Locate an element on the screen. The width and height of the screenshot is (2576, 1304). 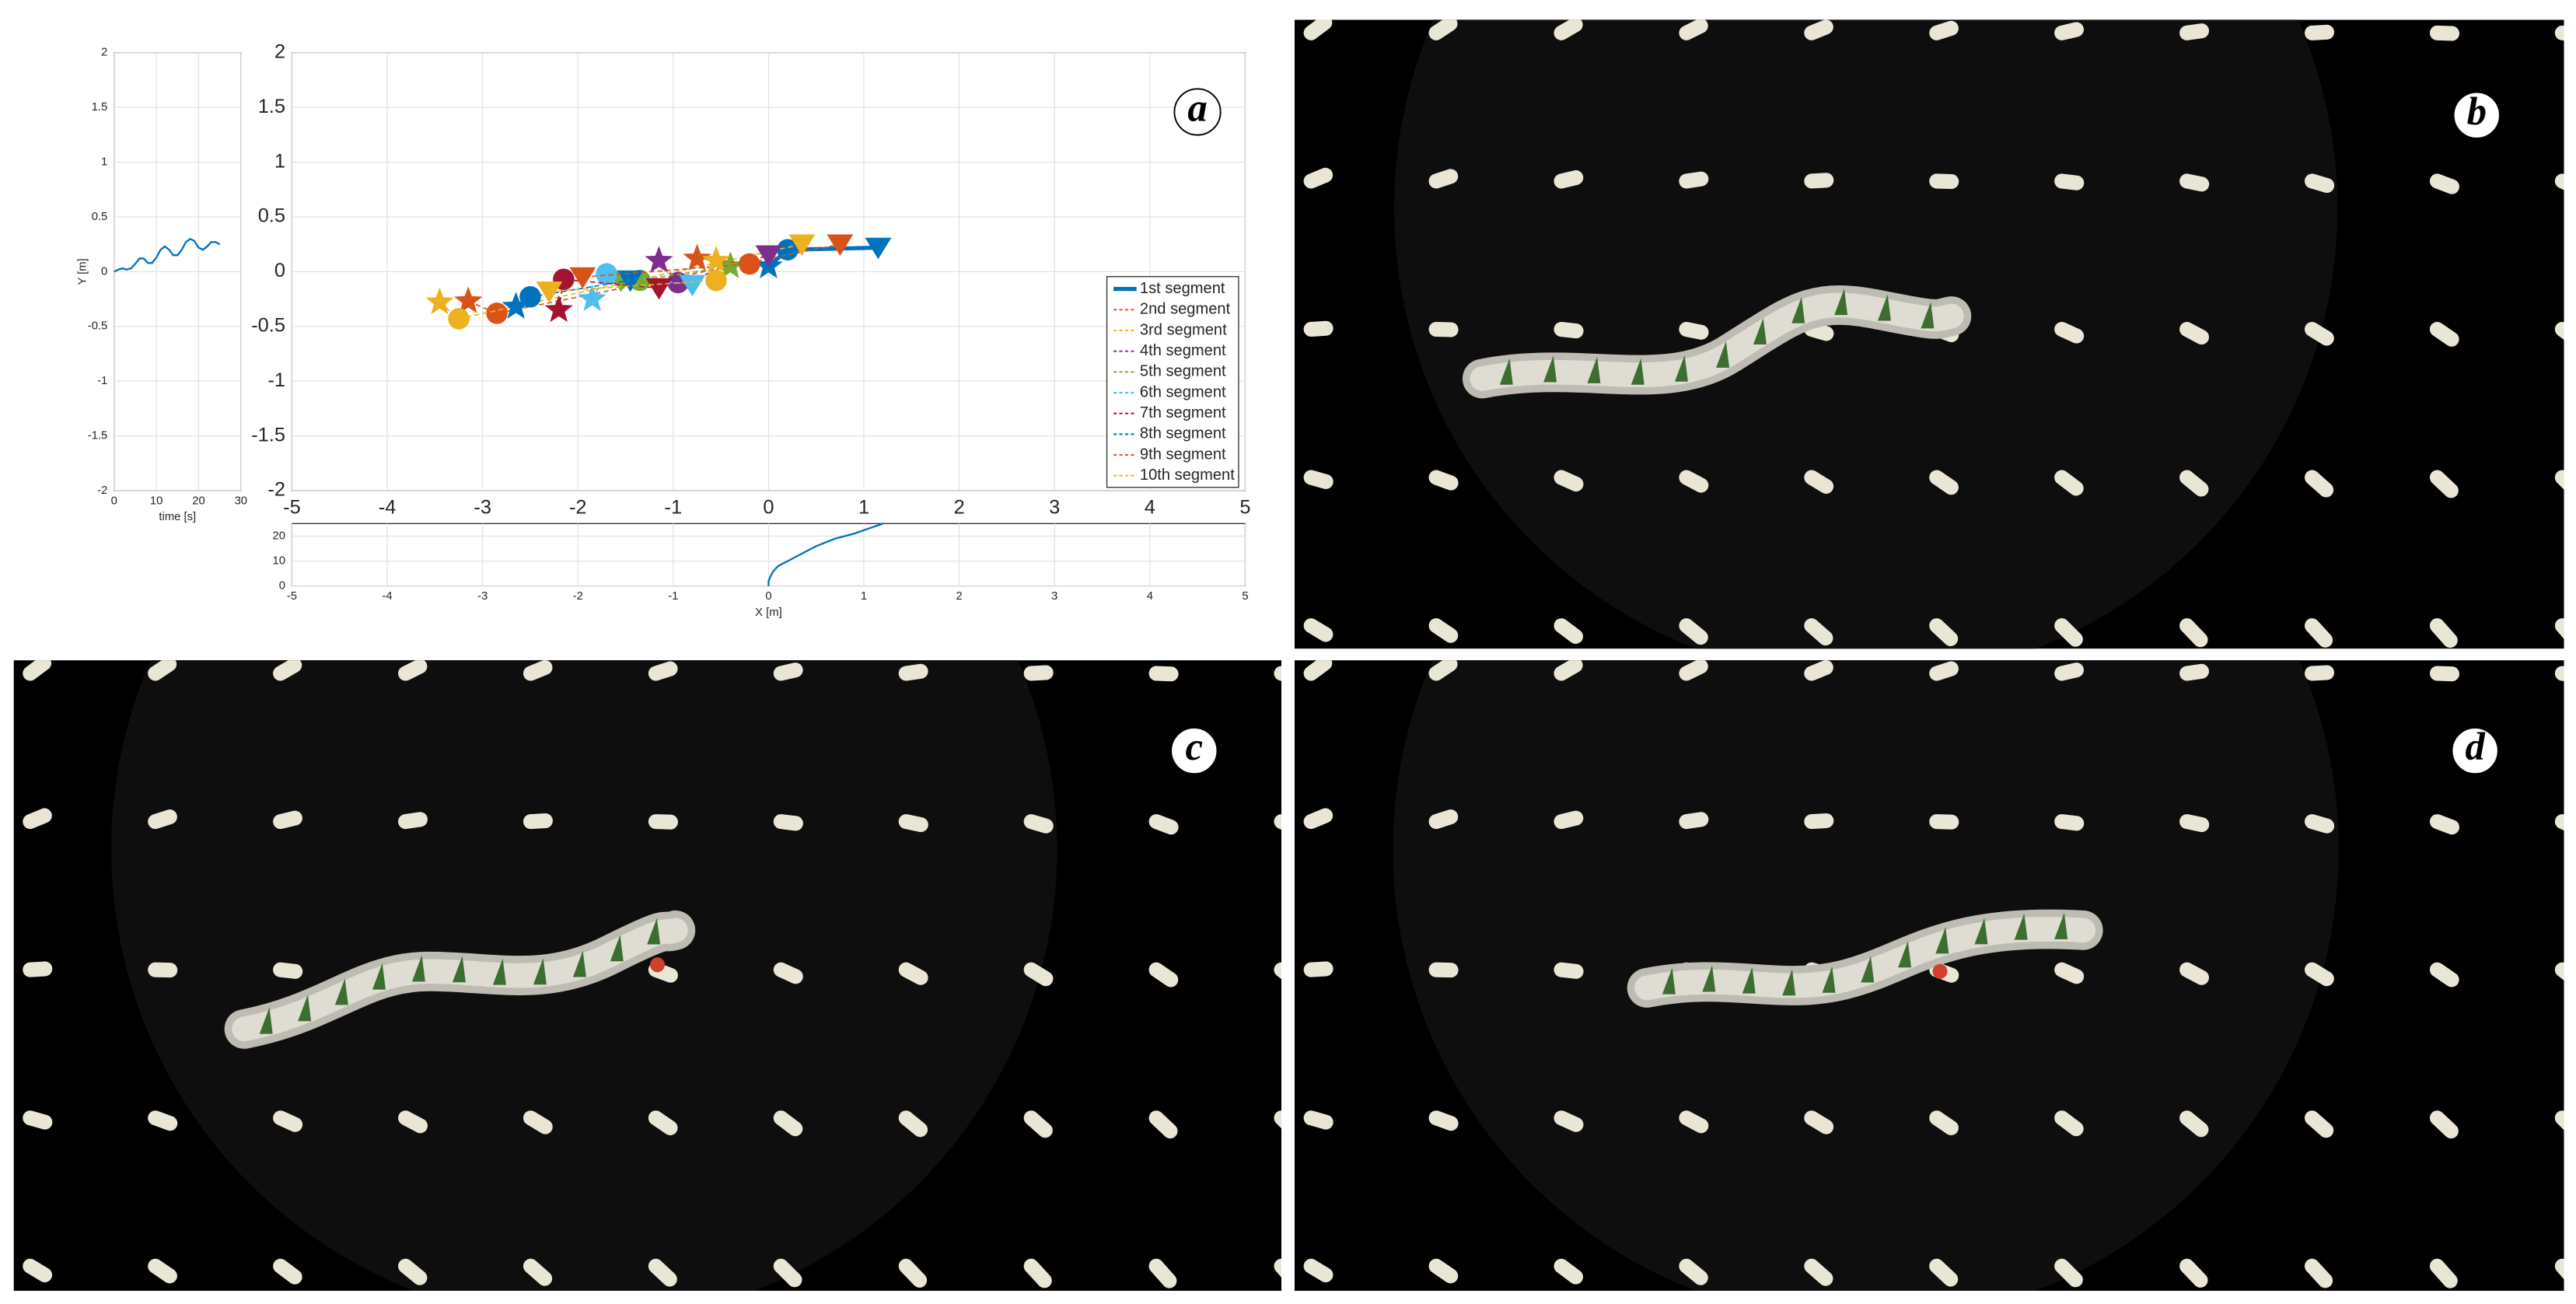
x-tick-label: 5 is located at coordinates (1245, 597).